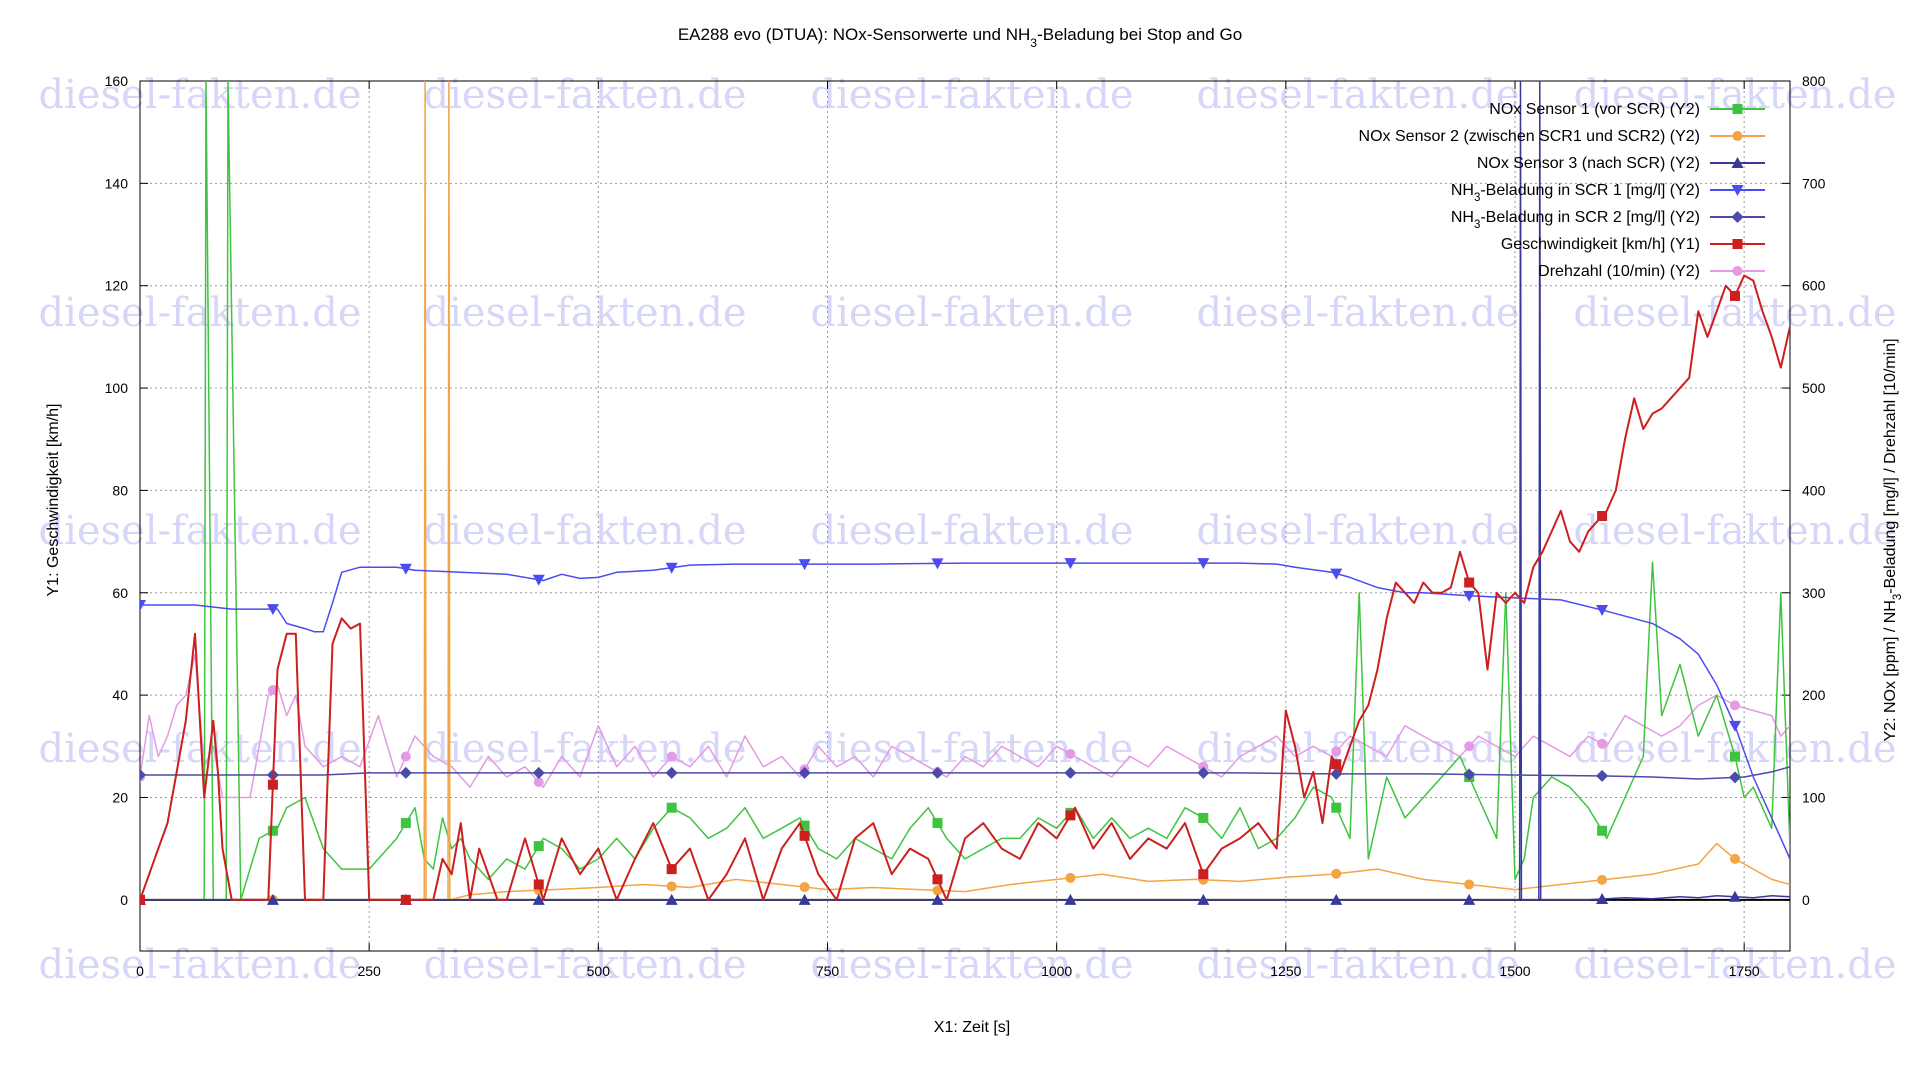 This screenshot has width=1920, height=1085. I want to click on y1-tick-label: 120, so click(117, 286).